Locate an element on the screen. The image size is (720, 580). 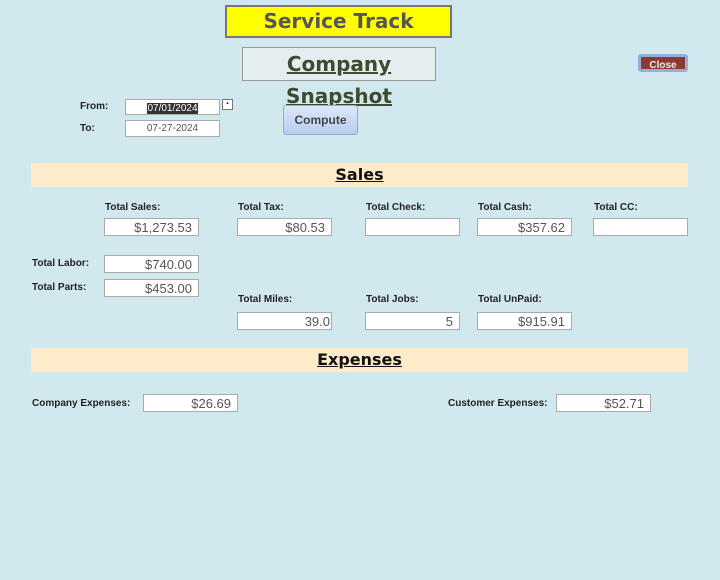
total-parts-label: Total Parts: is located at coordinates (59, 287).